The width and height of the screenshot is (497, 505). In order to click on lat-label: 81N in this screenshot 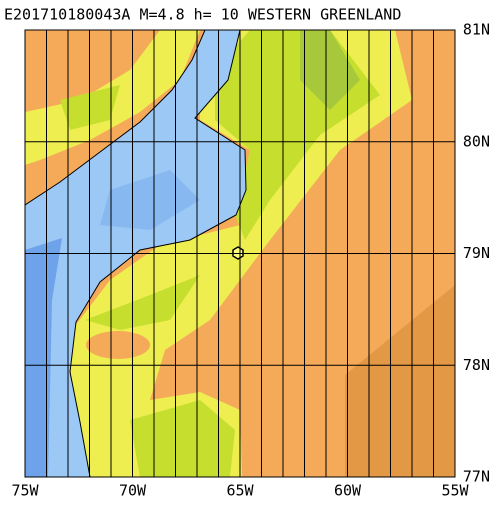, I will do `click(476, 30)`.